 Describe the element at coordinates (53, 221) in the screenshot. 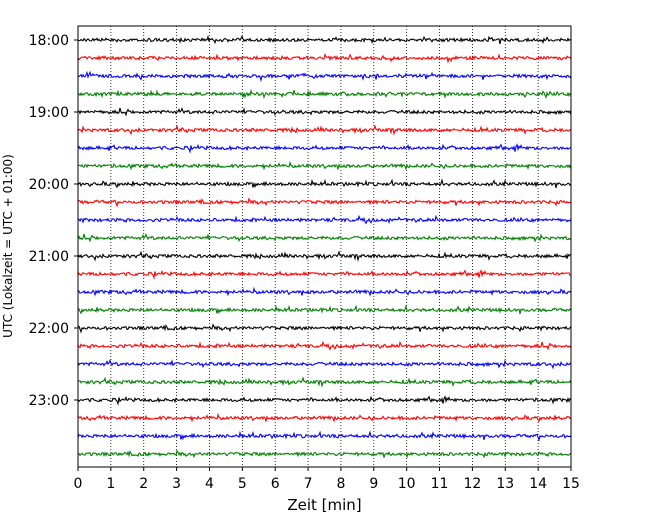

I see `y-axis-ticks: 18:00 19:00 20:00 21:00 22:00 23:00` at that location.